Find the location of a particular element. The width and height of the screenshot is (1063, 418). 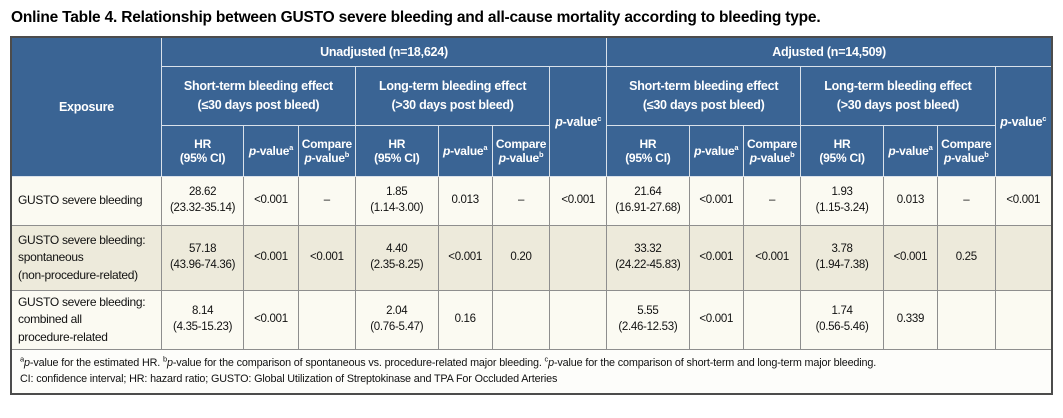

pvalue-cell: 0.013 is located at coordinates (465, 201).